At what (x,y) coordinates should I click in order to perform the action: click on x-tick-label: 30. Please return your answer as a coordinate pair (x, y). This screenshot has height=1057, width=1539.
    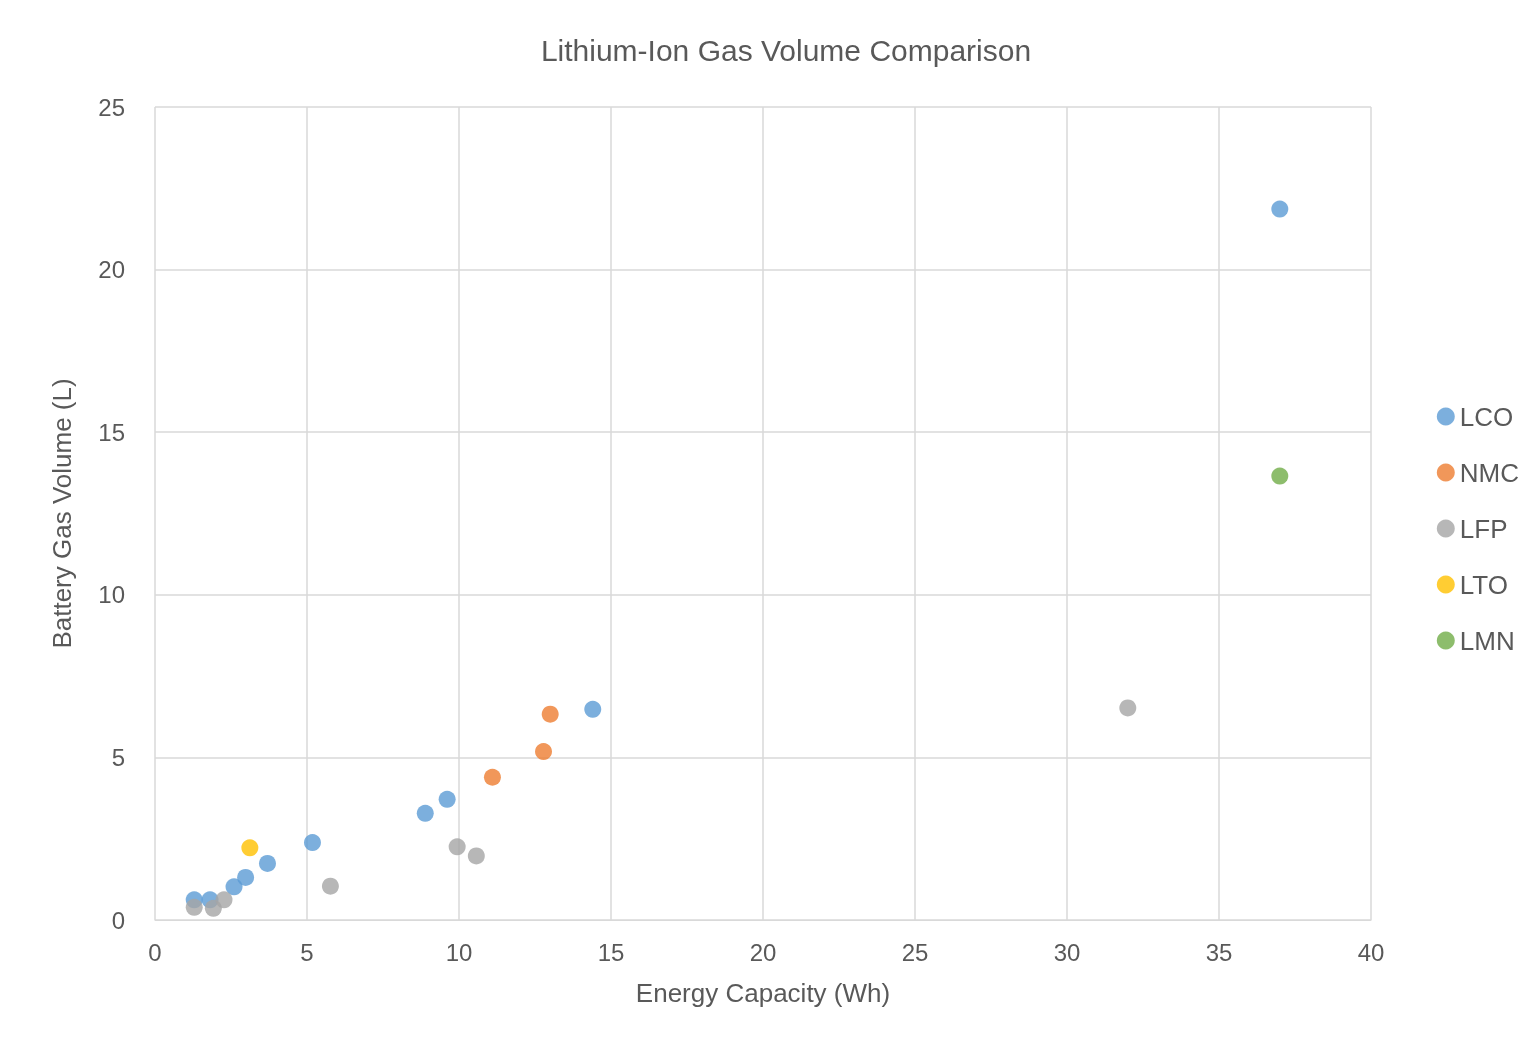
    Looking at the image, I should click on (1067, 952).